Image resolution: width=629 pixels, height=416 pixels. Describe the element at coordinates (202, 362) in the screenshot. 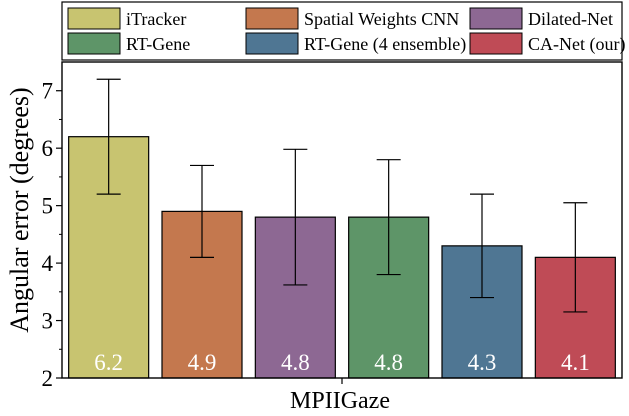

I see `bar-value-label-1: 4.9` at that location.